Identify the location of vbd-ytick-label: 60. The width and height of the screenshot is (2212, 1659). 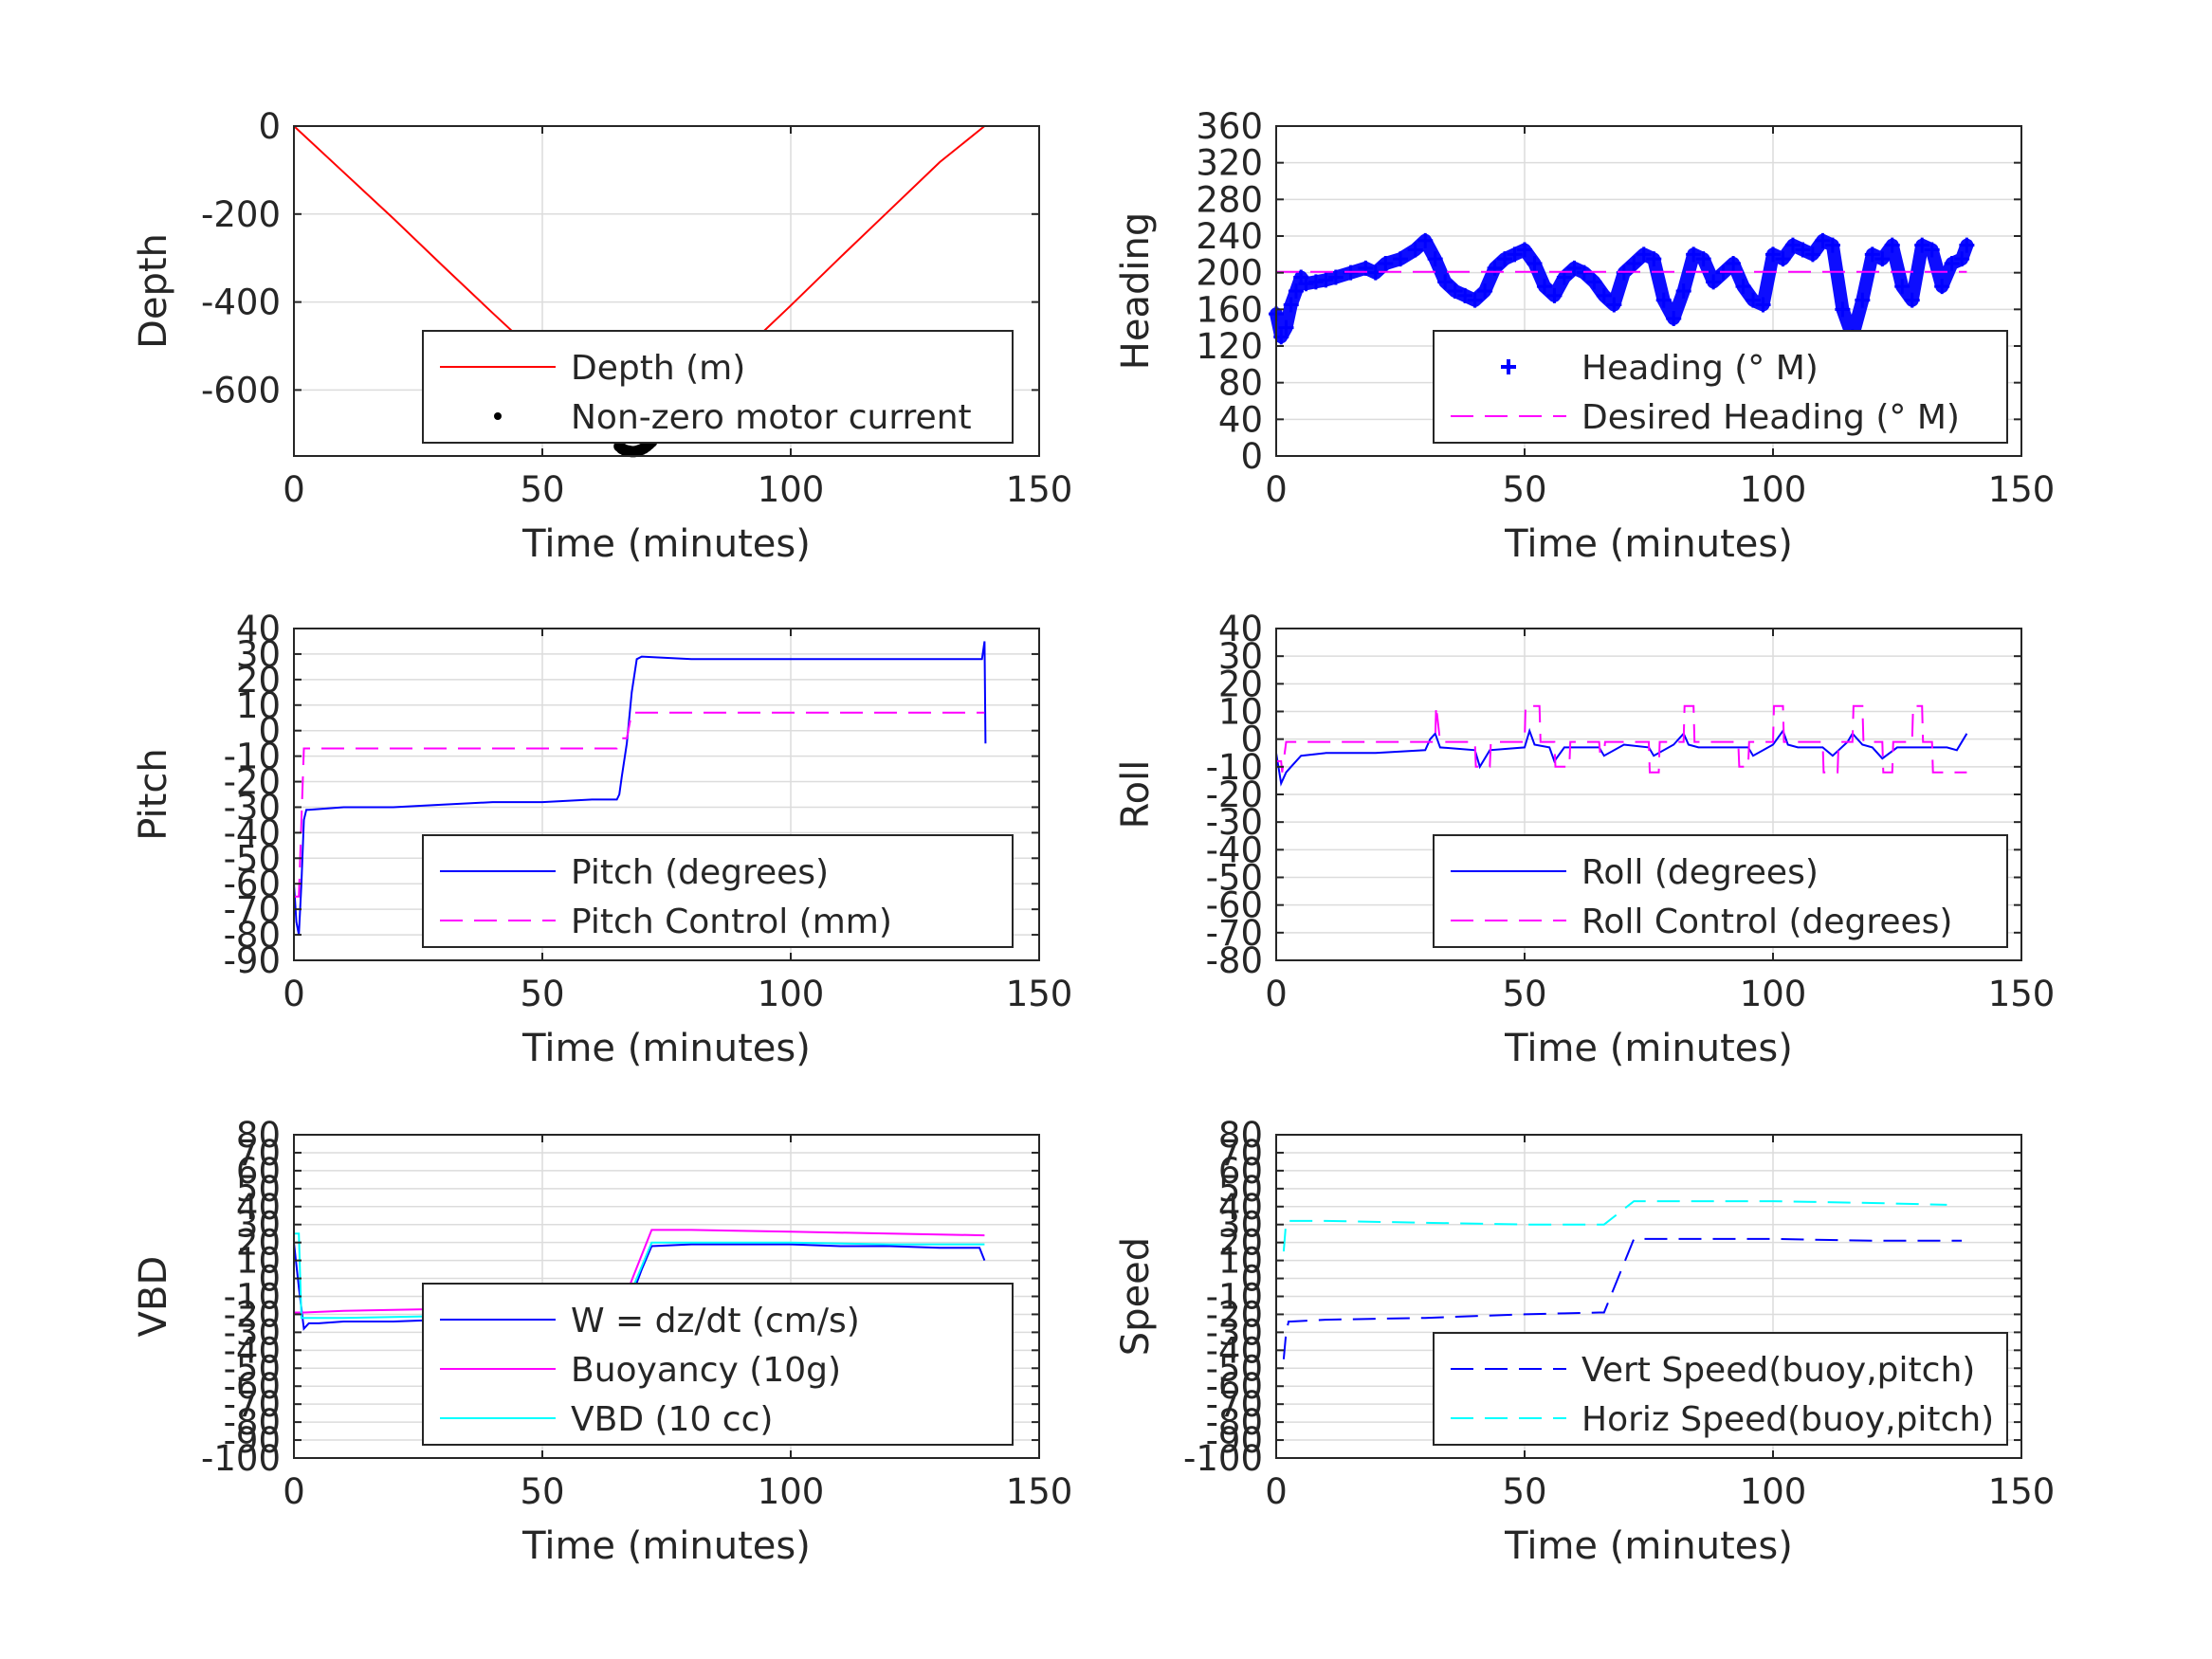
(258, 1171).